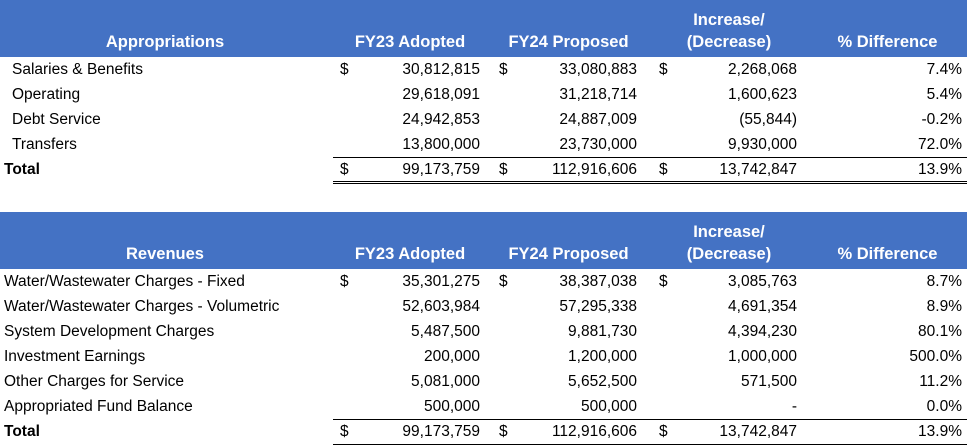 Image resolution: width=967 pixels, height=445 pixels. Describe the element at coordinates (44, 144) in the screenshot. I see `row-label: Transfers` at that location.